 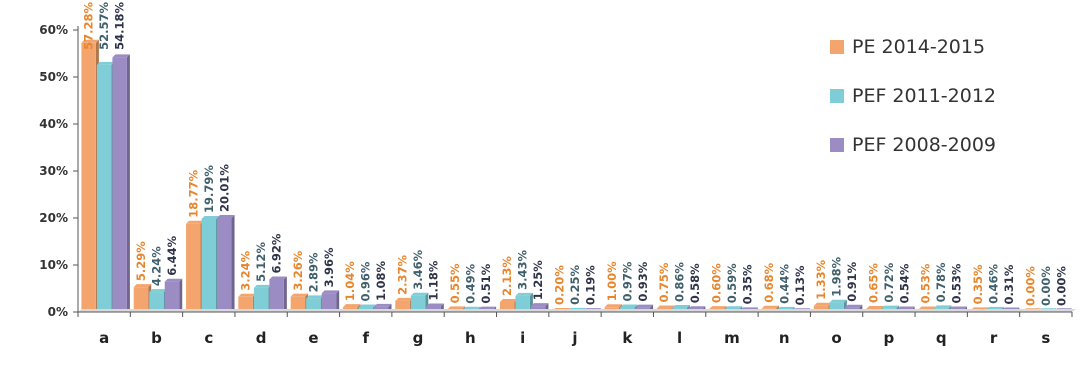 What do you see at coordinates (889, 338) in the screenshot?
I see `category-label: p` at bounding box center [889, 338].